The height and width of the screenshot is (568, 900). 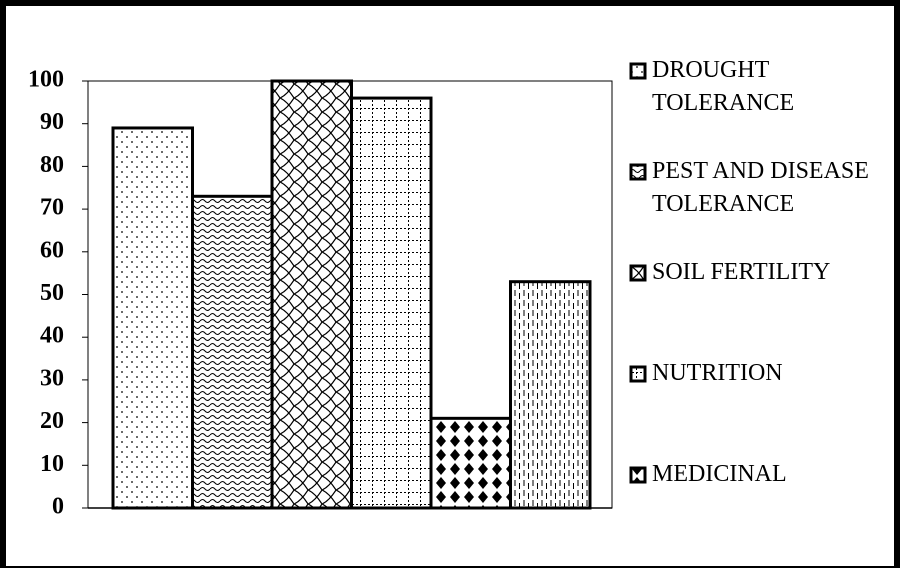 I want to click on y-tick-label: 40, so click(x=52, y=336).